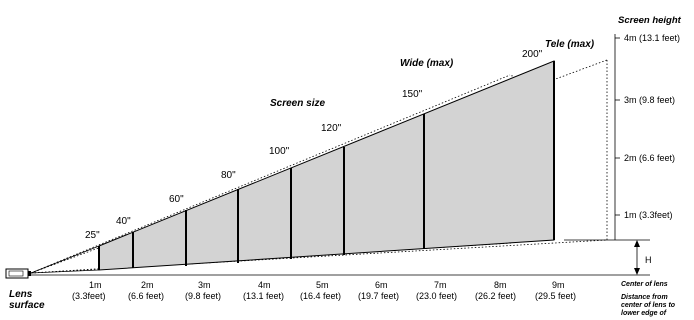 This screenshot has width=694, height=320. I want to click on height-label-2m: 2m (6.6 feet), so click(649, 158).